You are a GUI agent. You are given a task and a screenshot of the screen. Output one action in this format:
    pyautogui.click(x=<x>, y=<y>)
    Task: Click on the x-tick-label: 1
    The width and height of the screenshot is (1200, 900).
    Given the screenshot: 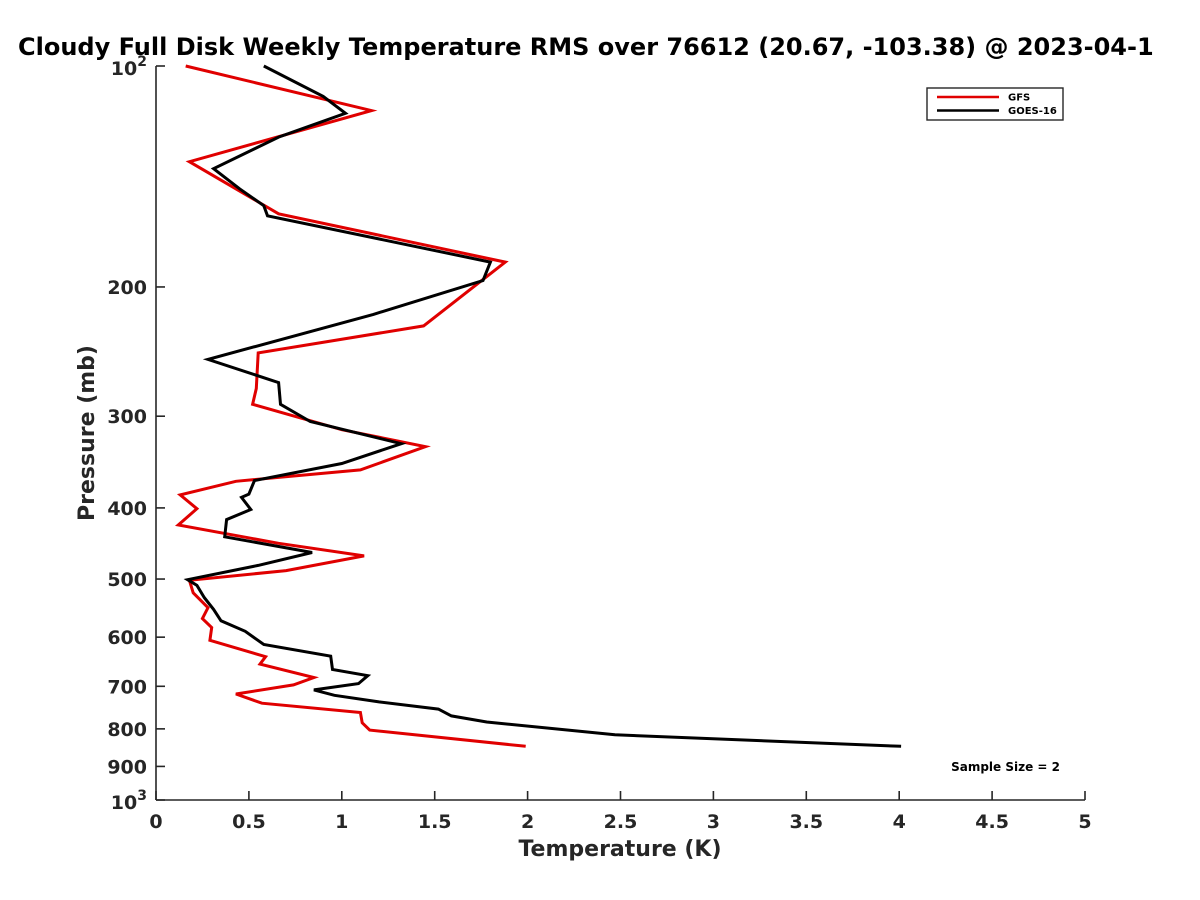 What is the action you would take?
    pyautogui.click(x=341, y=822)
    